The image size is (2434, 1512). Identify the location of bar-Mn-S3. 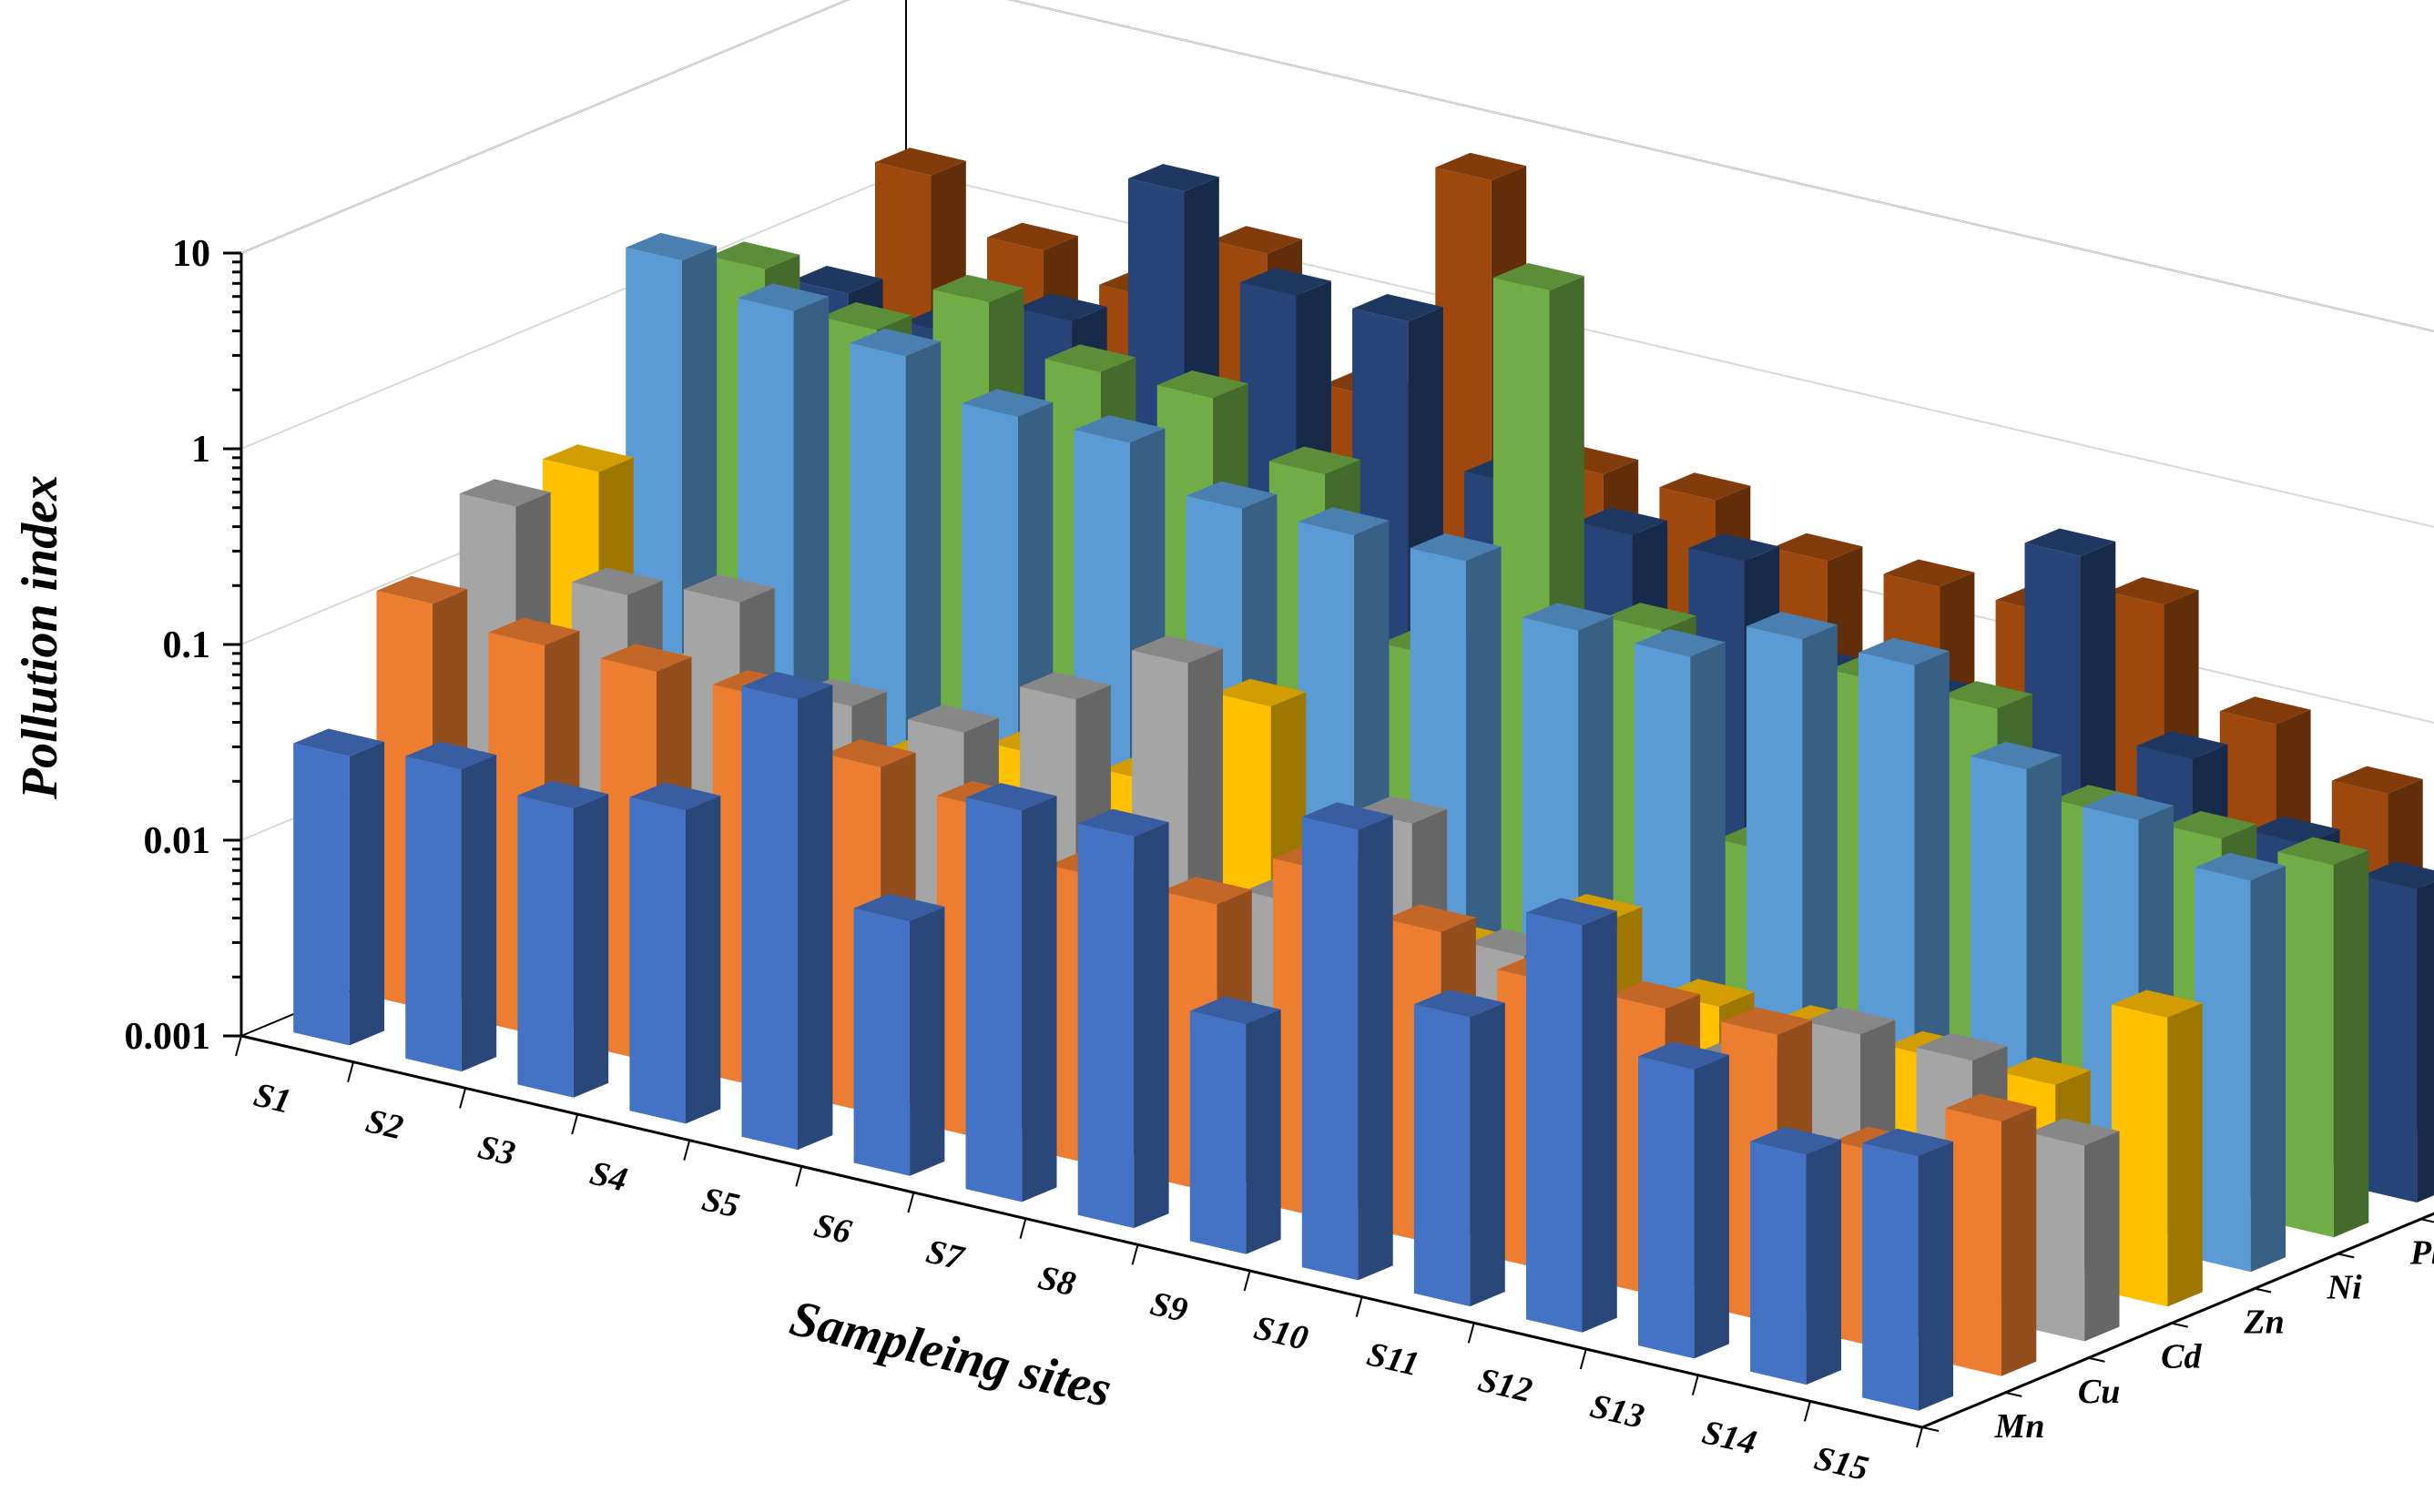
(563, 939).